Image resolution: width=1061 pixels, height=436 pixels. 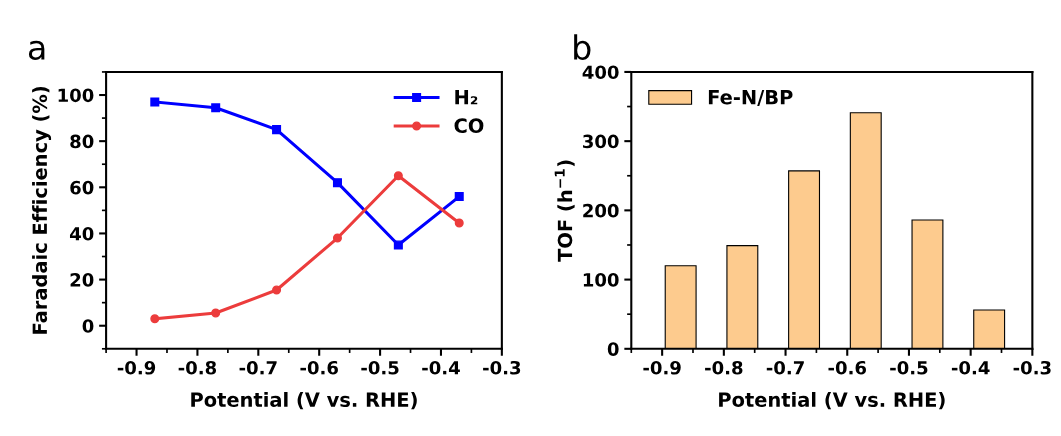 I want to click on legend-label: CO, so click(x=469, y=126).